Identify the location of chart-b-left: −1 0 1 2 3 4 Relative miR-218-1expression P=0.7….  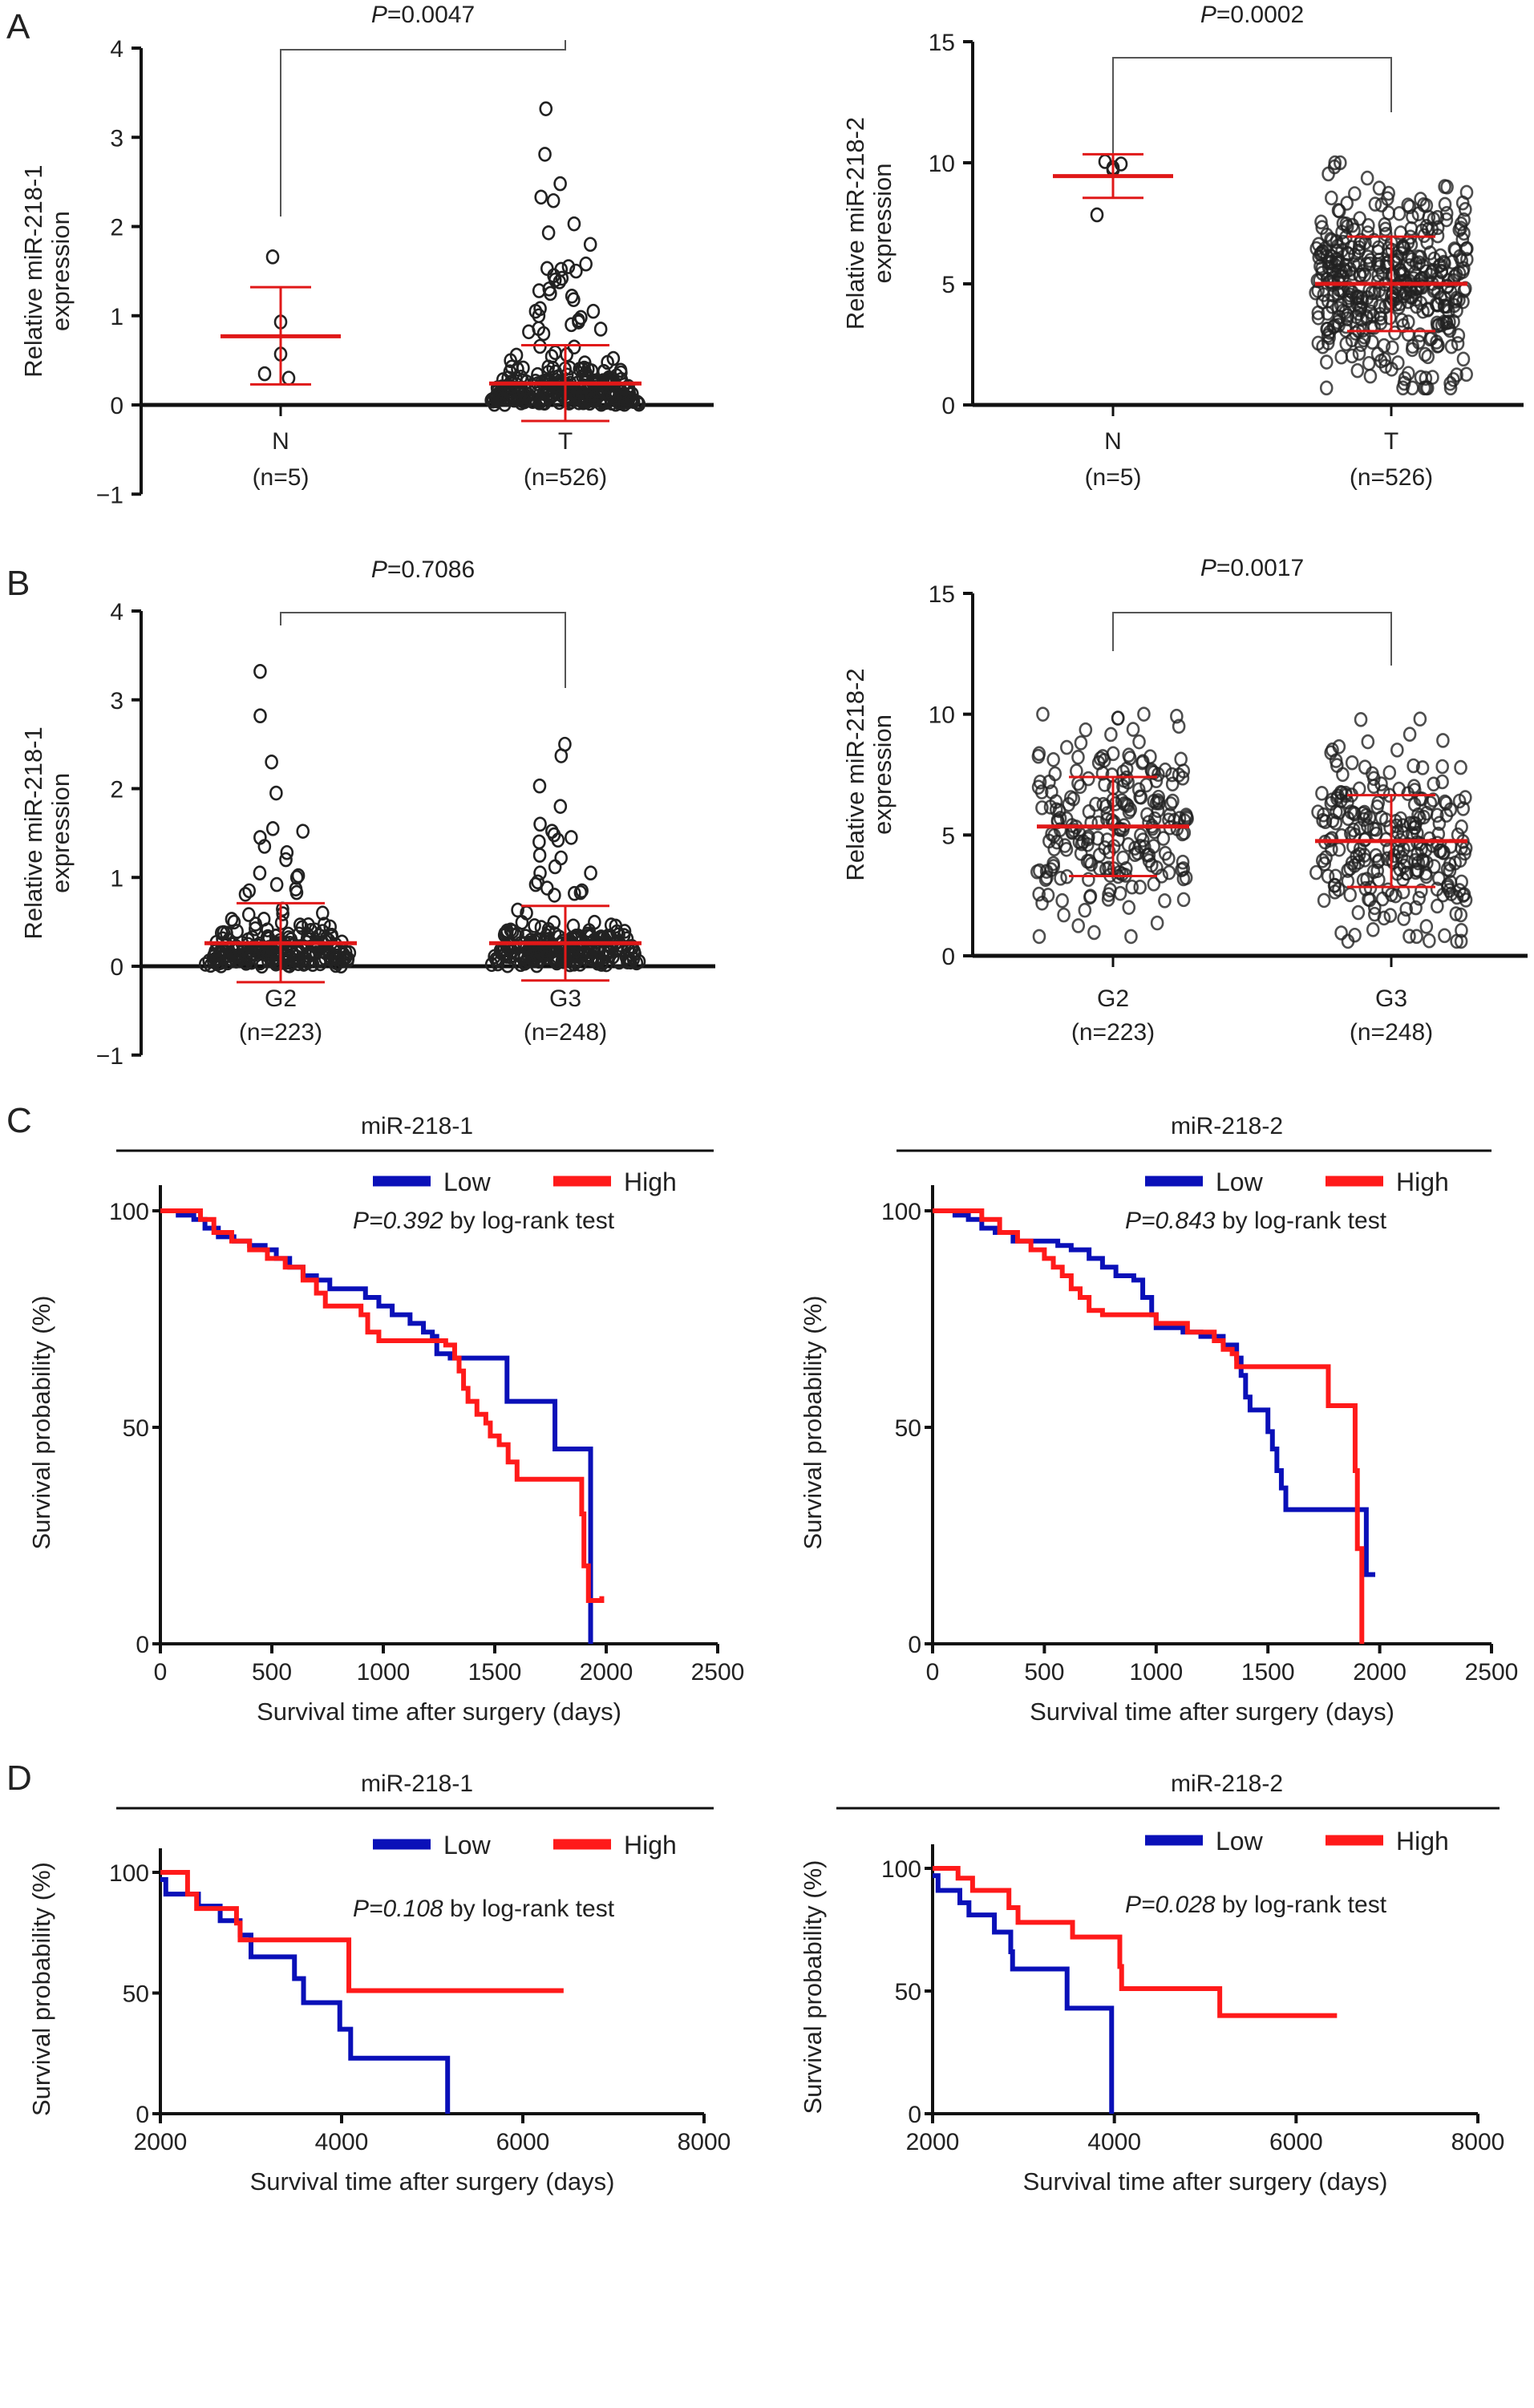
(367, 813).